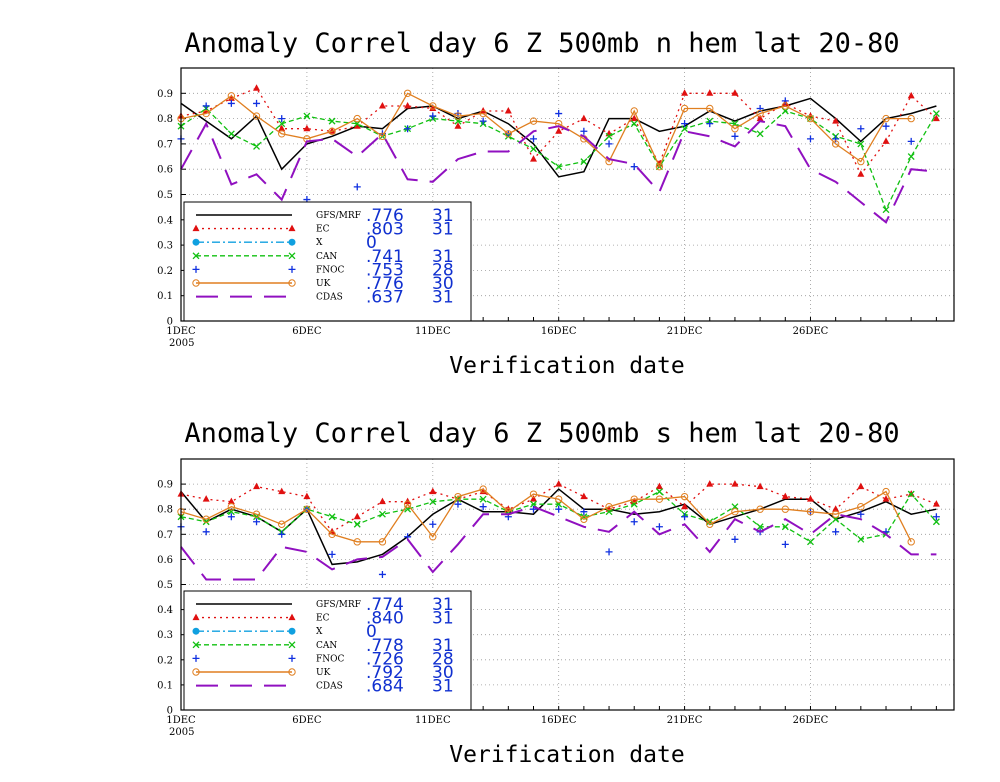  What do you see at coordinates (327, 650) in the screenshot?
I see `legend-box` at bounding box center [327, 650].